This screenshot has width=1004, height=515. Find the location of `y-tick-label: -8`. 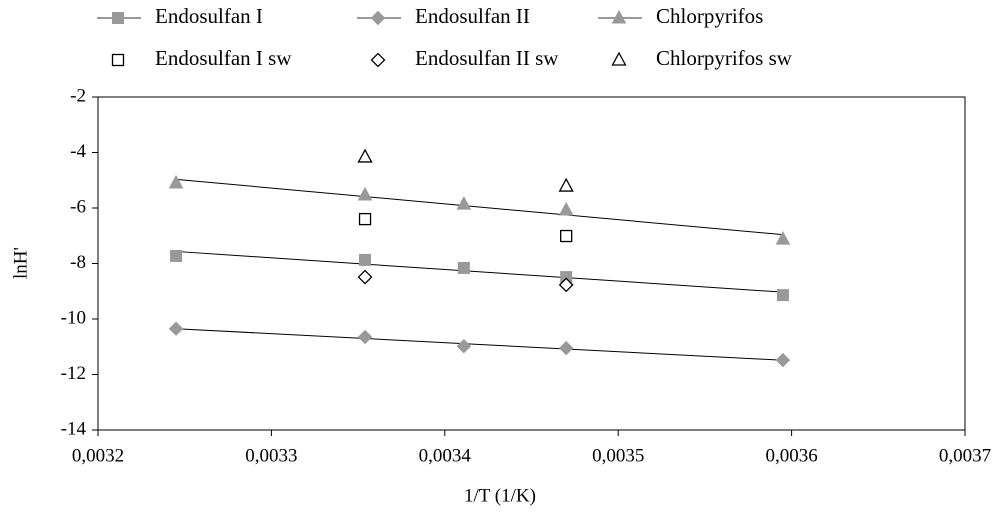

y-tick-label: -8 is located at coordinates (78, 262).